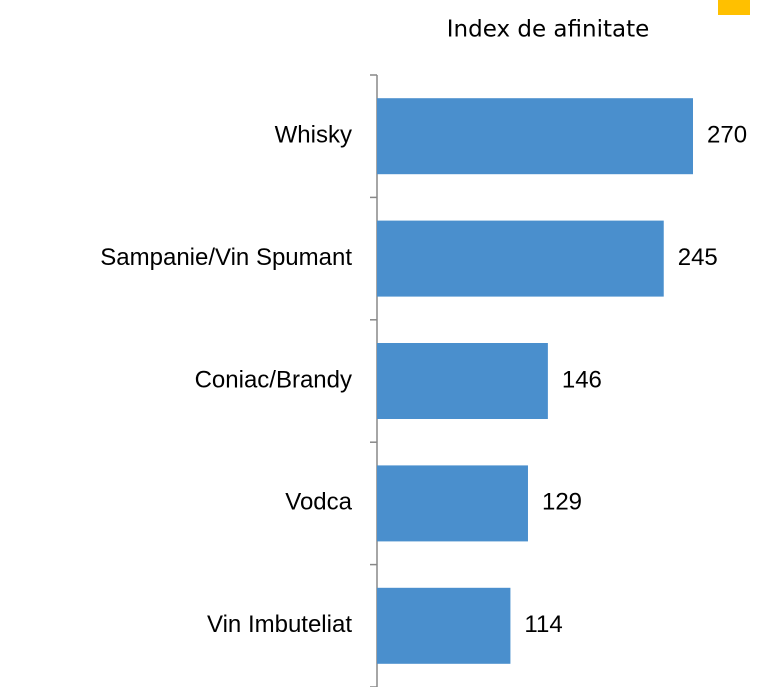 This screenshot has width=768, height=687. Describe the element at coordinates (727, 135) in the screenshot. I see `data-label: 270` at that location.